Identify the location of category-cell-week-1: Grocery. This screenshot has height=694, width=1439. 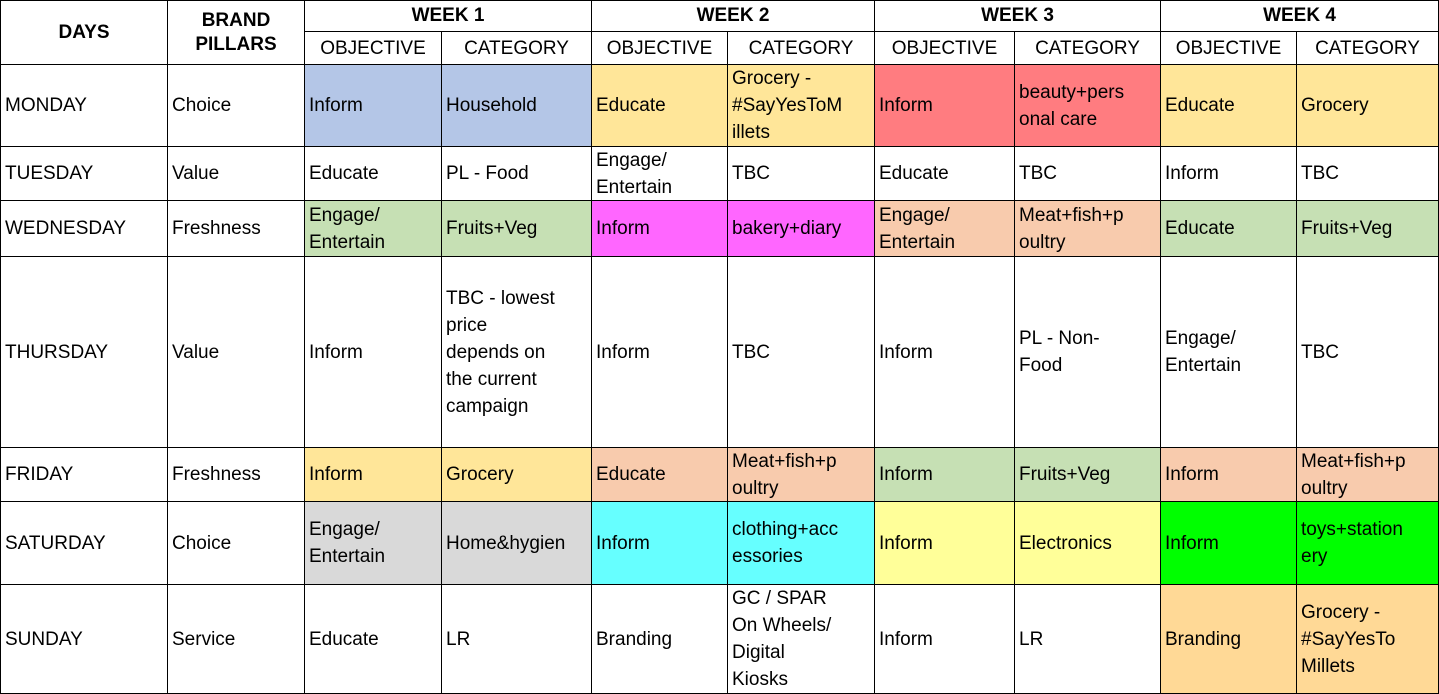
(517, 475).